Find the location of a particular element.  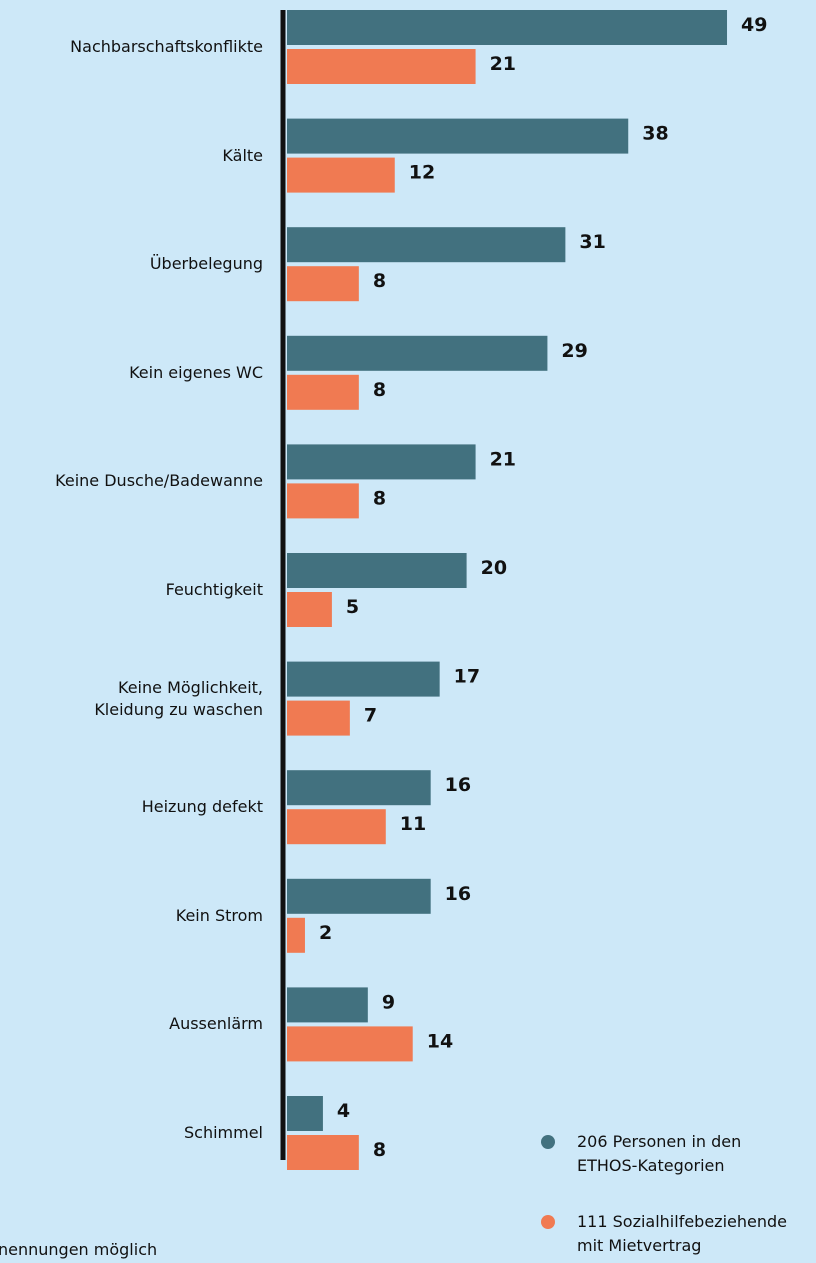

category-label: Feuchtigkeit is located at coordinates (214, 589).